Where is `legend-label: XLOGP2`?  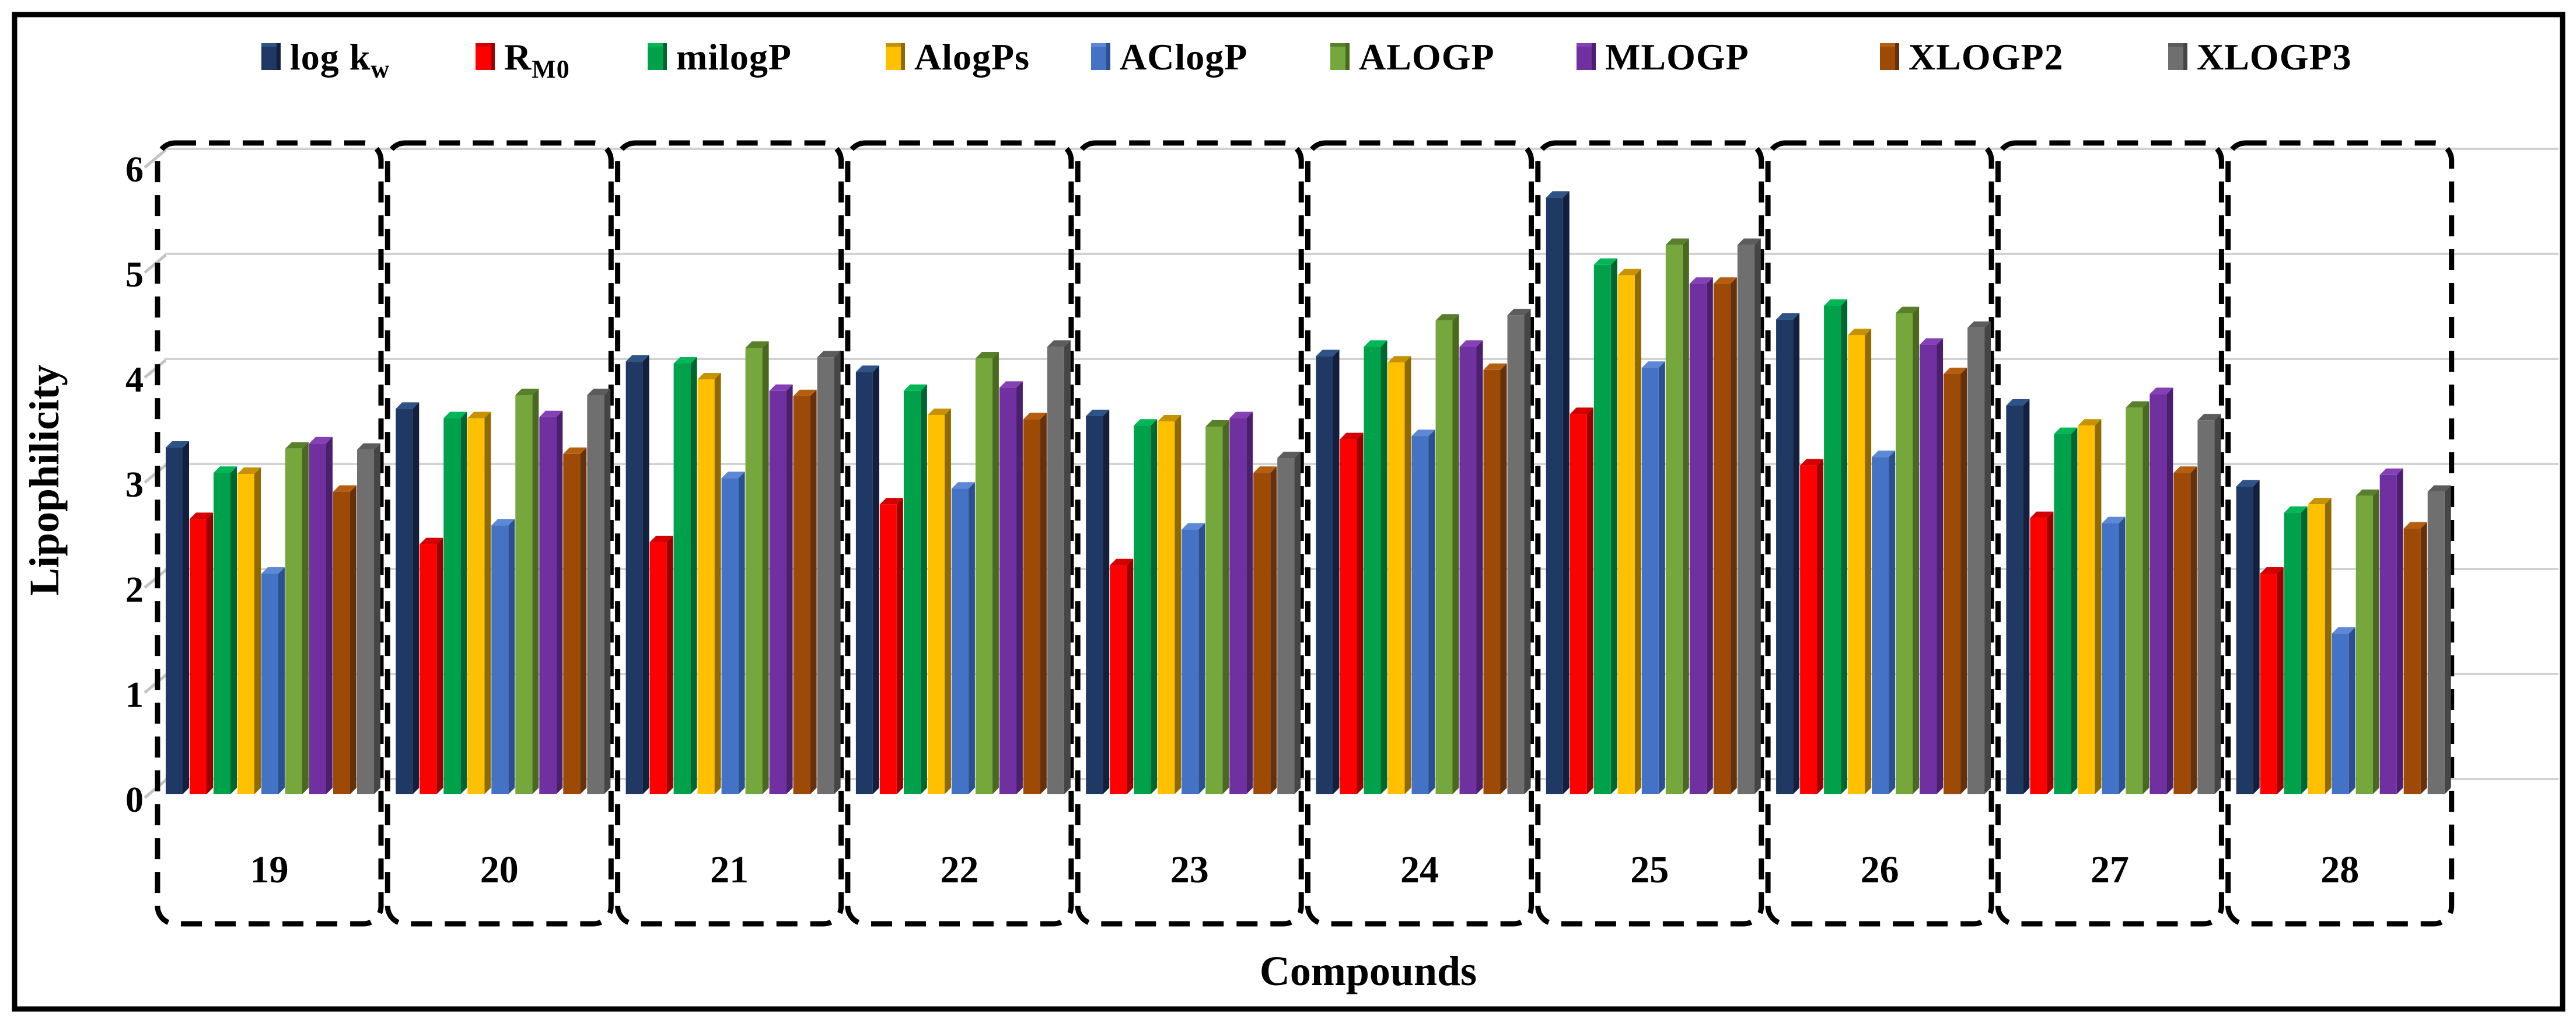
legend-label: XLOGP2 is located at coordinates (1986, 57).